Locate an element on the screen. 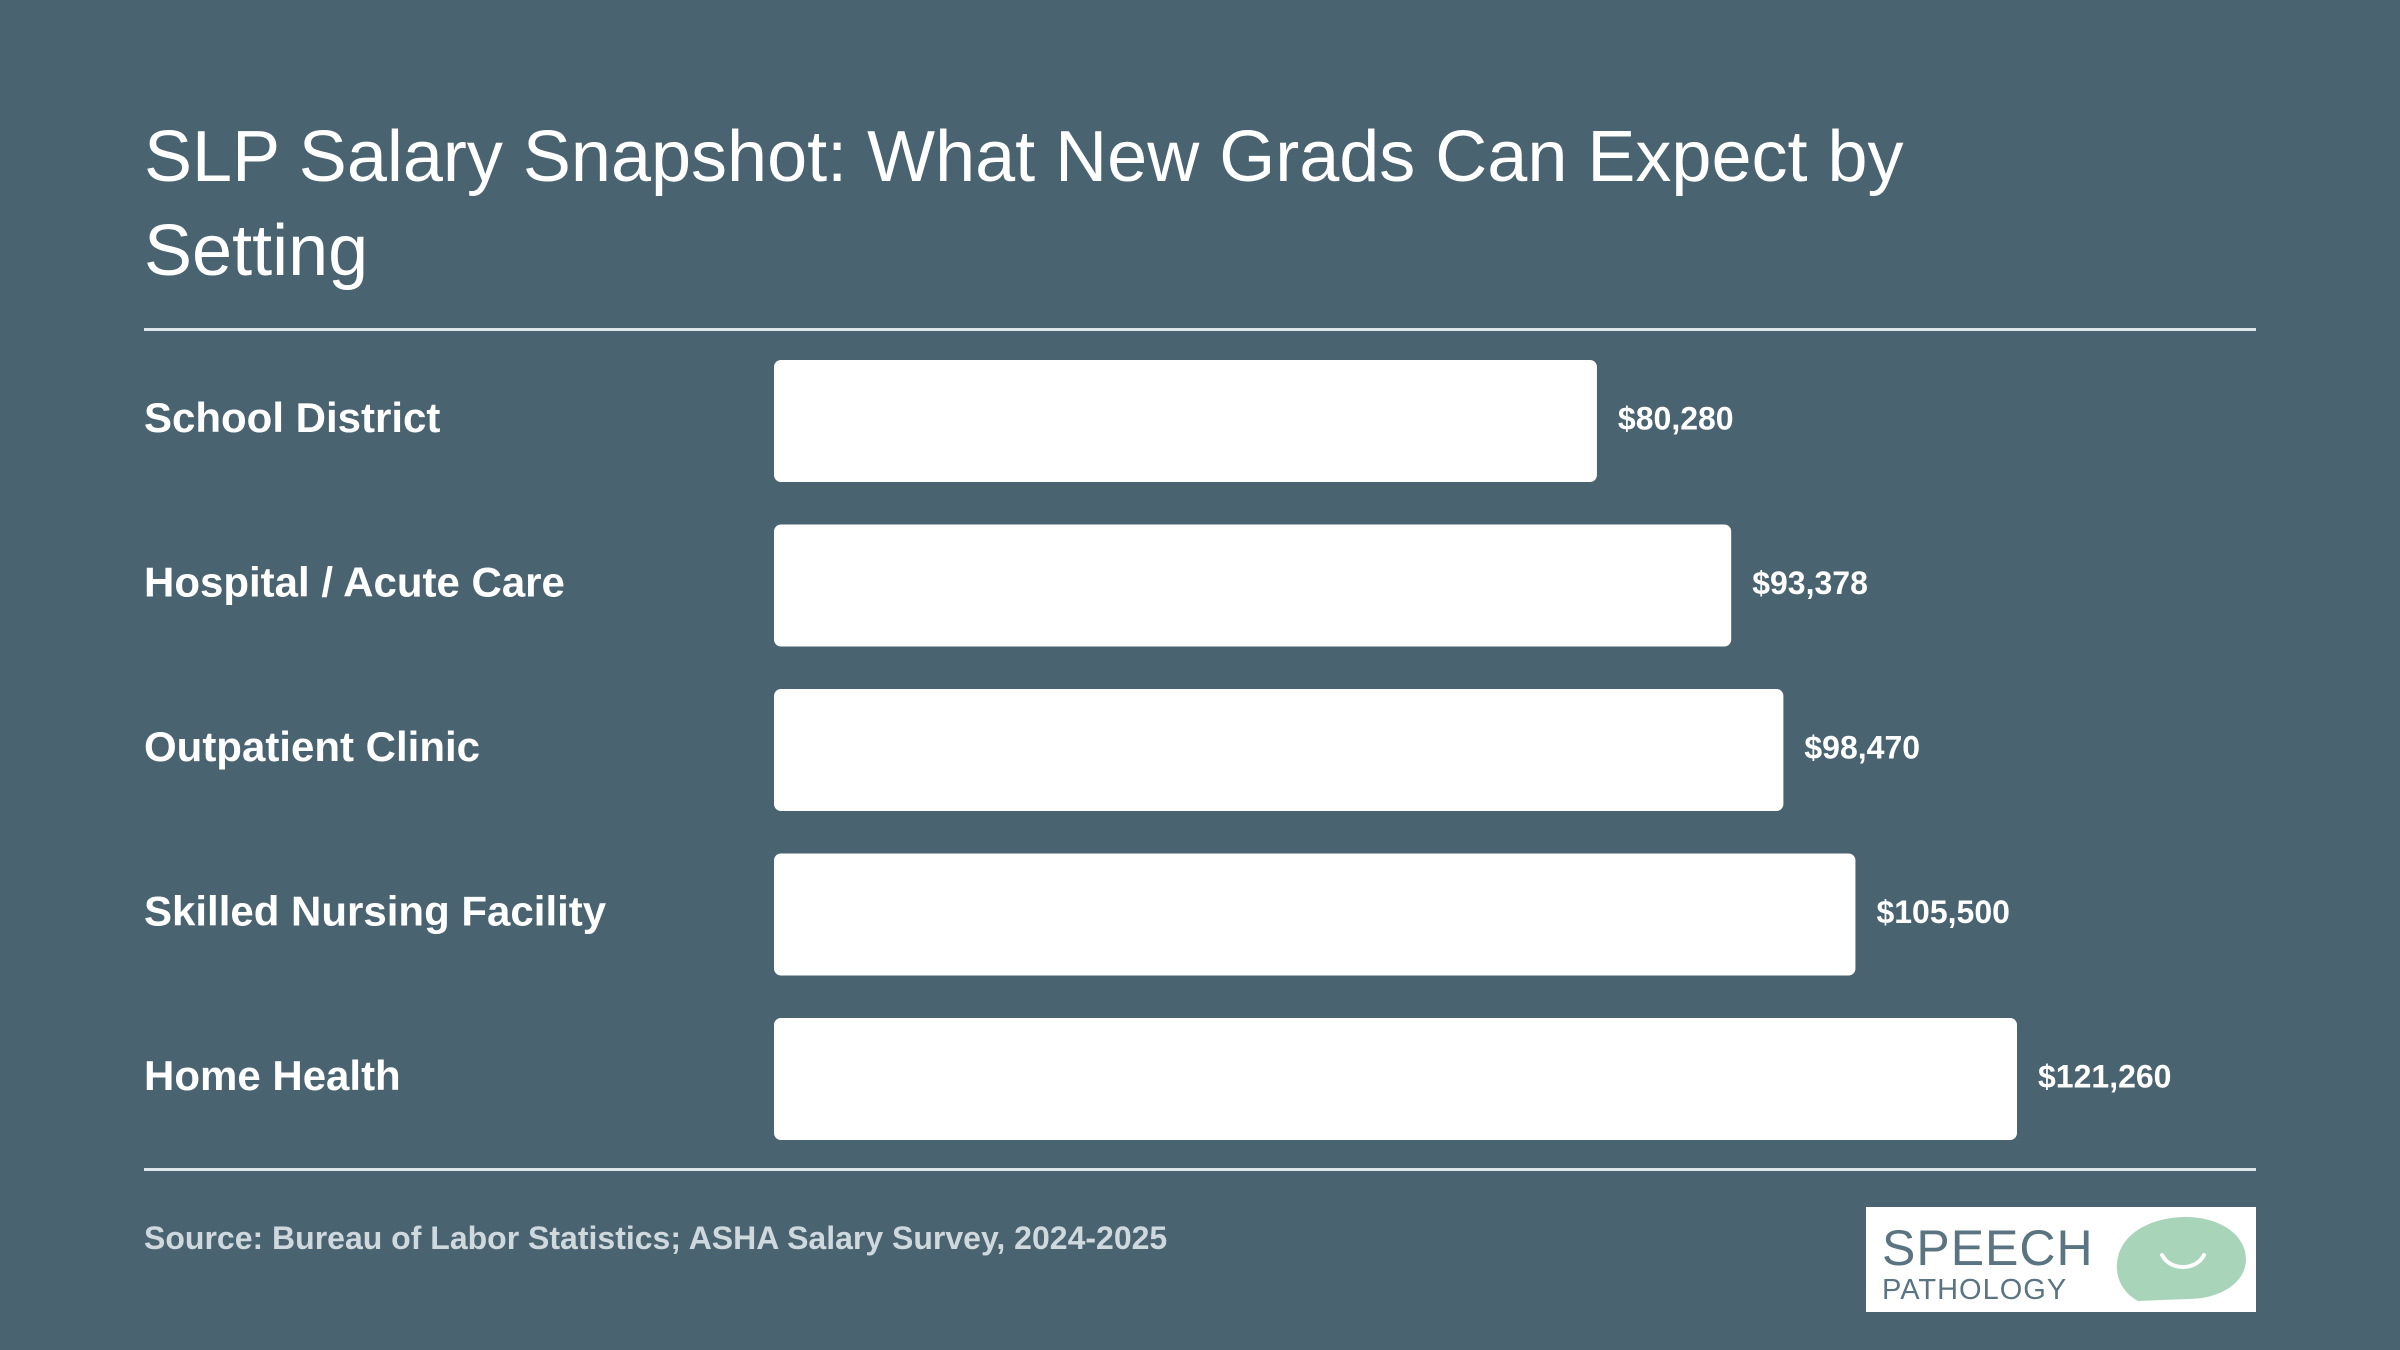  value-label: $80,280 is located at coordinates (1676, 418).